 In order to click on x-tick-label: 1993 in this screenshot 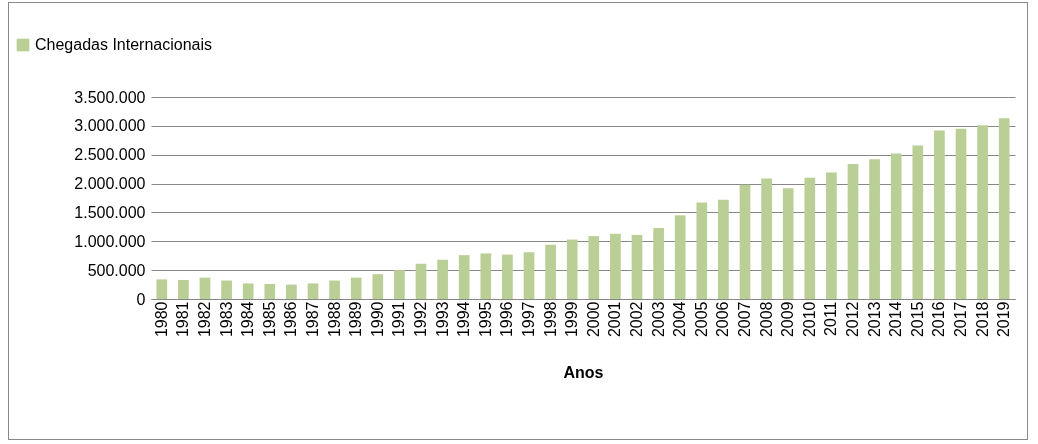, I will do `click(442, 319)`.